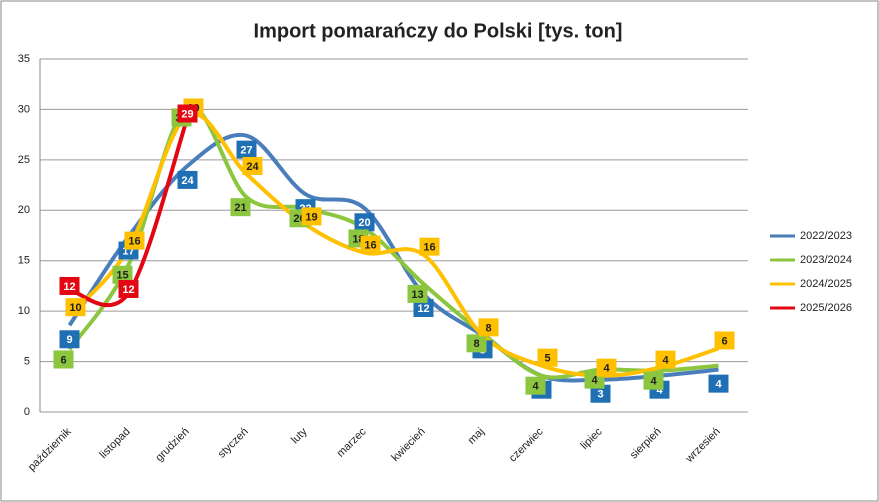 Image resolution: width=879 pixels, height=502 pixels. Describe the element at coordinates (24, 109) in the screenshot. I see `y-tick-label: 30` at that location.